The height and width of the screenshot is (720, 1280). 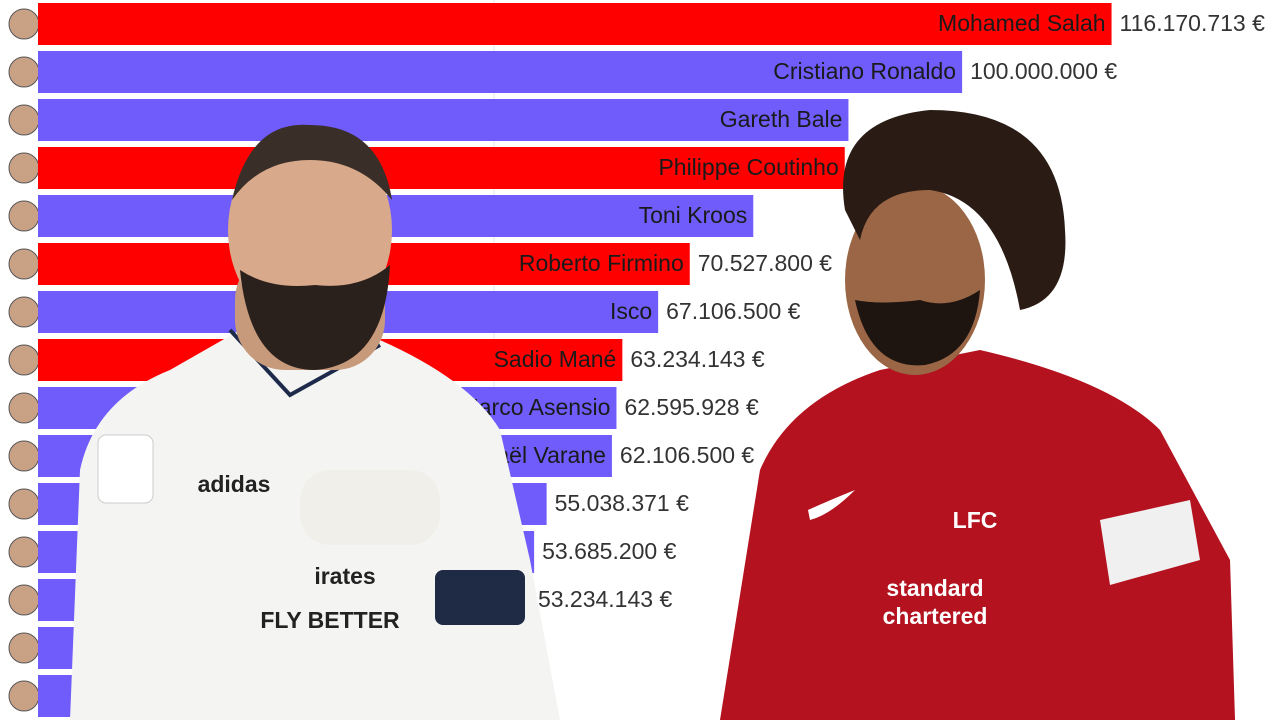 I want to click on value-label: 70.527.800 €, so click(x=765, y=263).